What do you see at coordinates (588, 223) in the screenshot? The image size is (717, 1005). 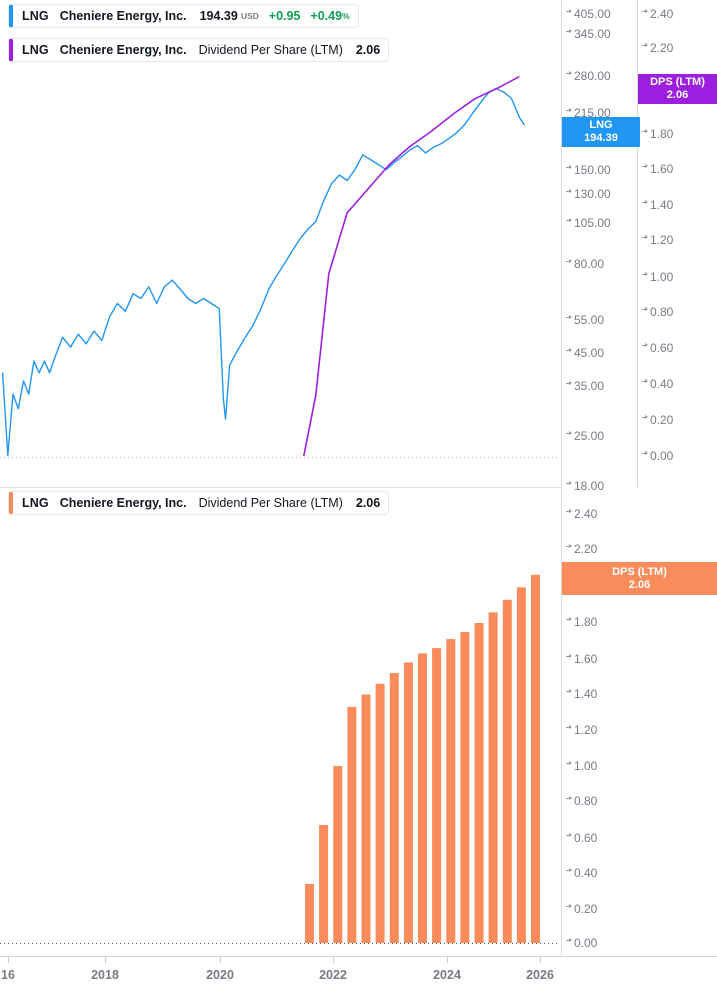 I see `axis-tick-label: 105.00` at bounding box center [588, 223].